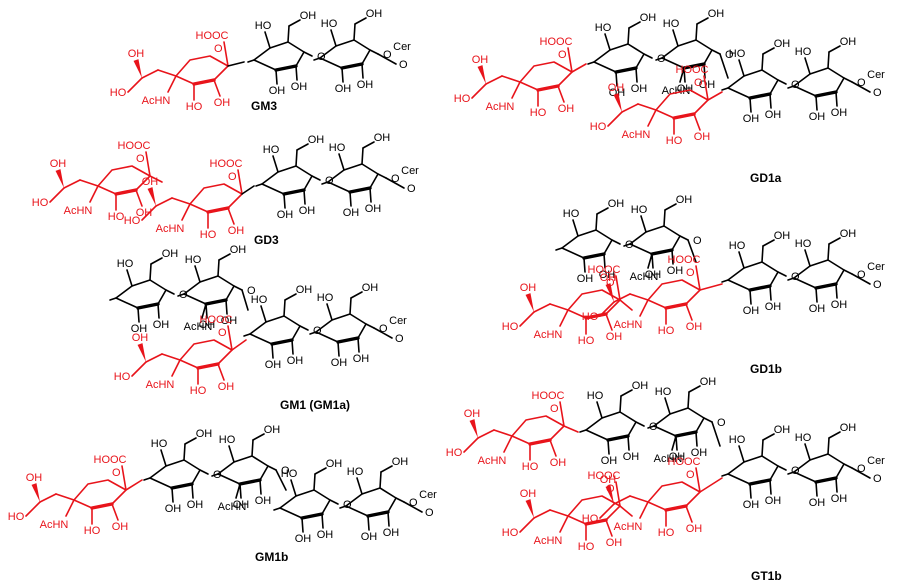 This screenshot has width=900, height=588. Describe the element at coordinates (861, 279) in the screenshot. I see `ceramide-linkage` at that location.